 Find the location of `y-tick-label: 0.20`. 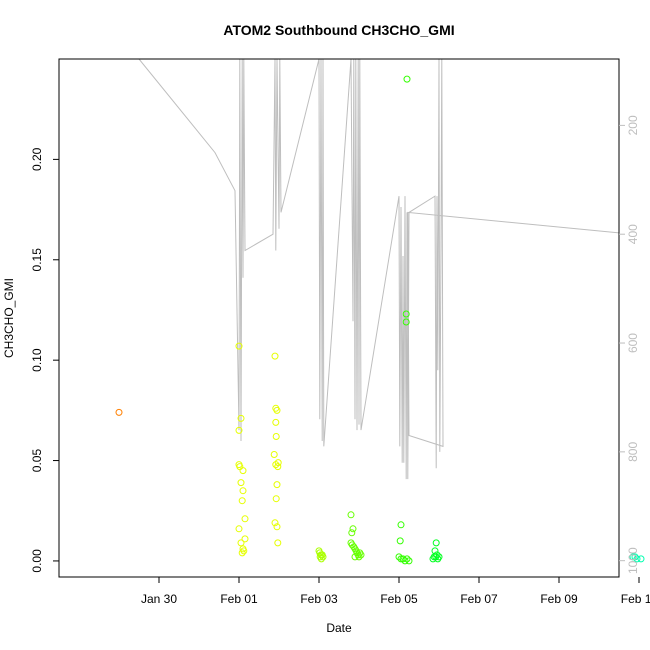

y-tick-label: 0.20 is located at coordinates (37, 159).